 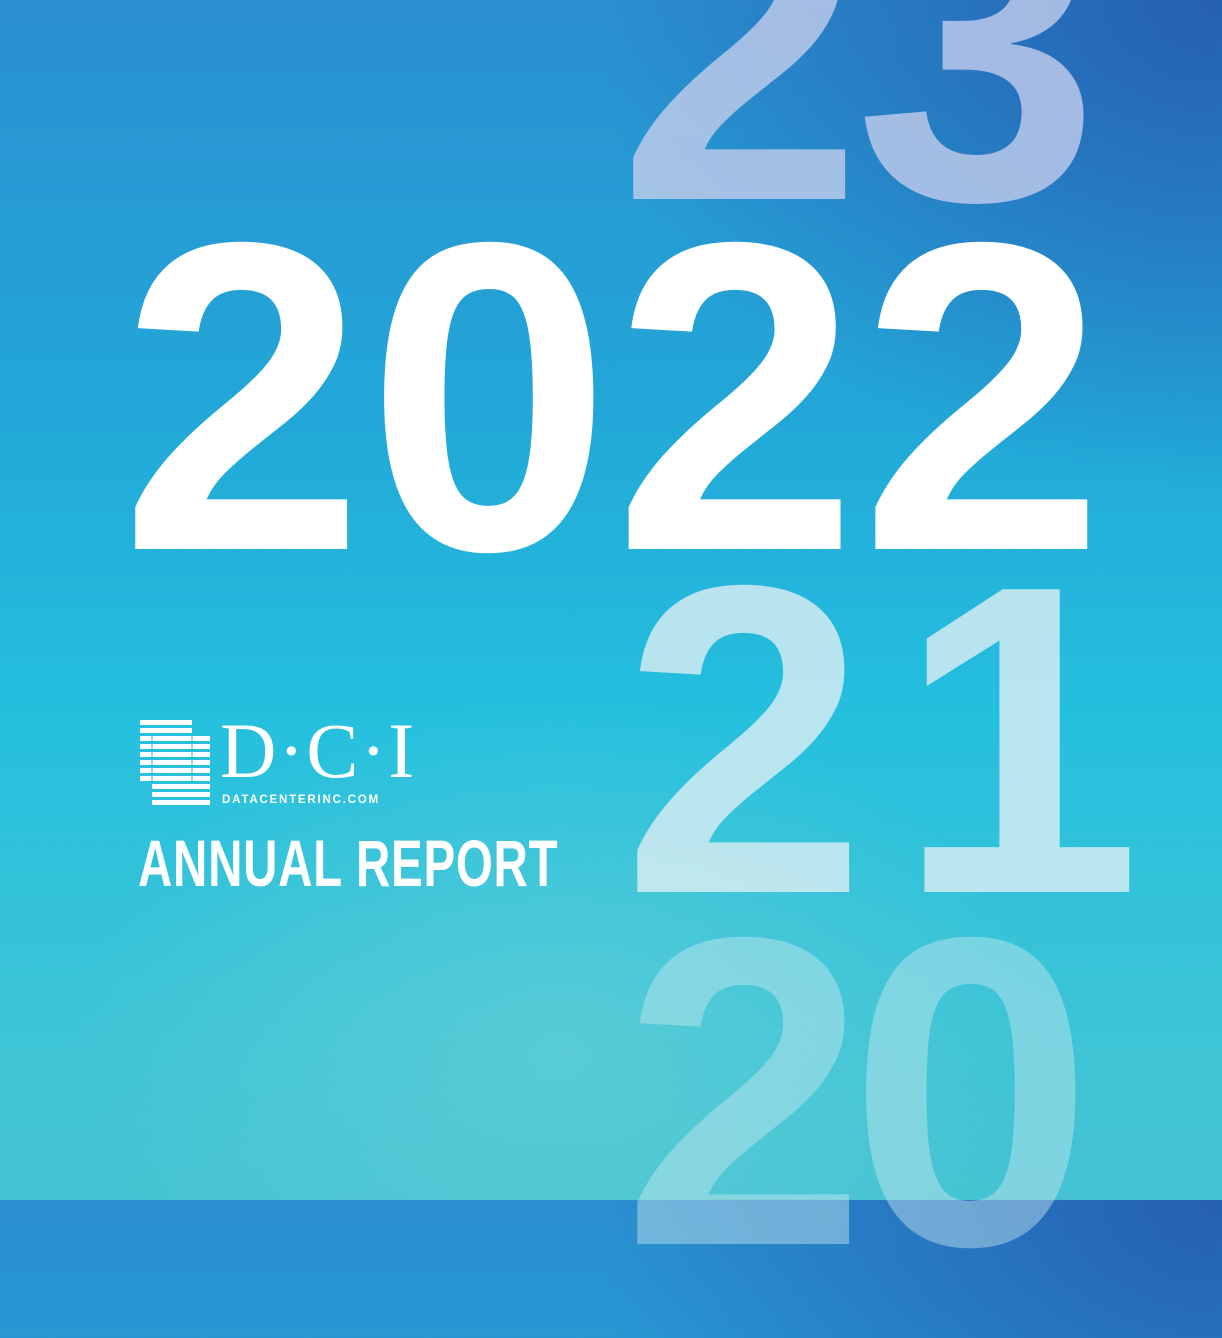 I want to click on year-23-faded: 23, so click(x=858, y=146).